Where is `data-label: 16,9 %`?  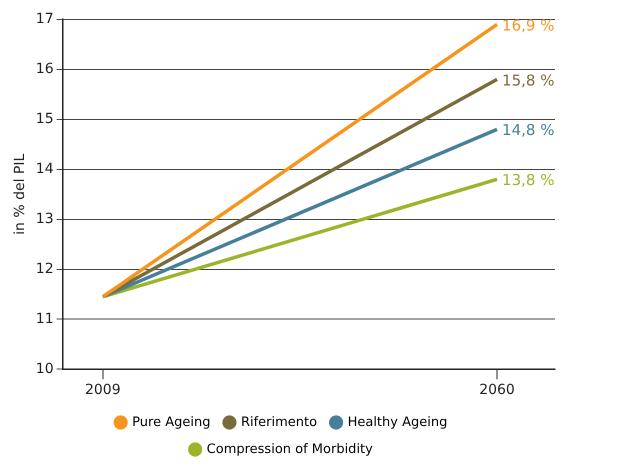
data-label: 16,9 % is located at coordinates (528, 25).